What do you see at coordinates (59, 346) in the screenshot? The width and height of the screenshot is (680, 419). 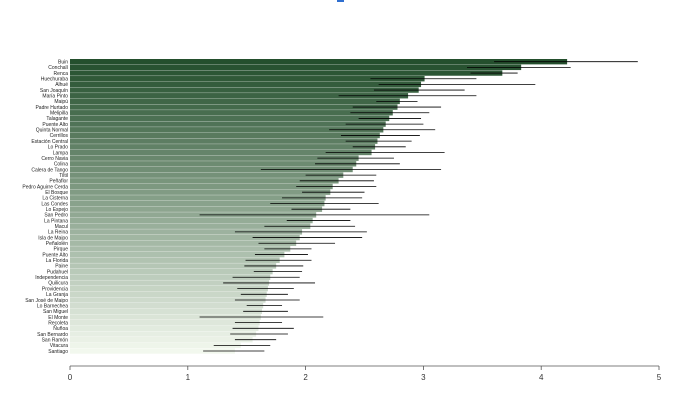 I see `category-label: Vitacura` at bounding box center [59, 346].